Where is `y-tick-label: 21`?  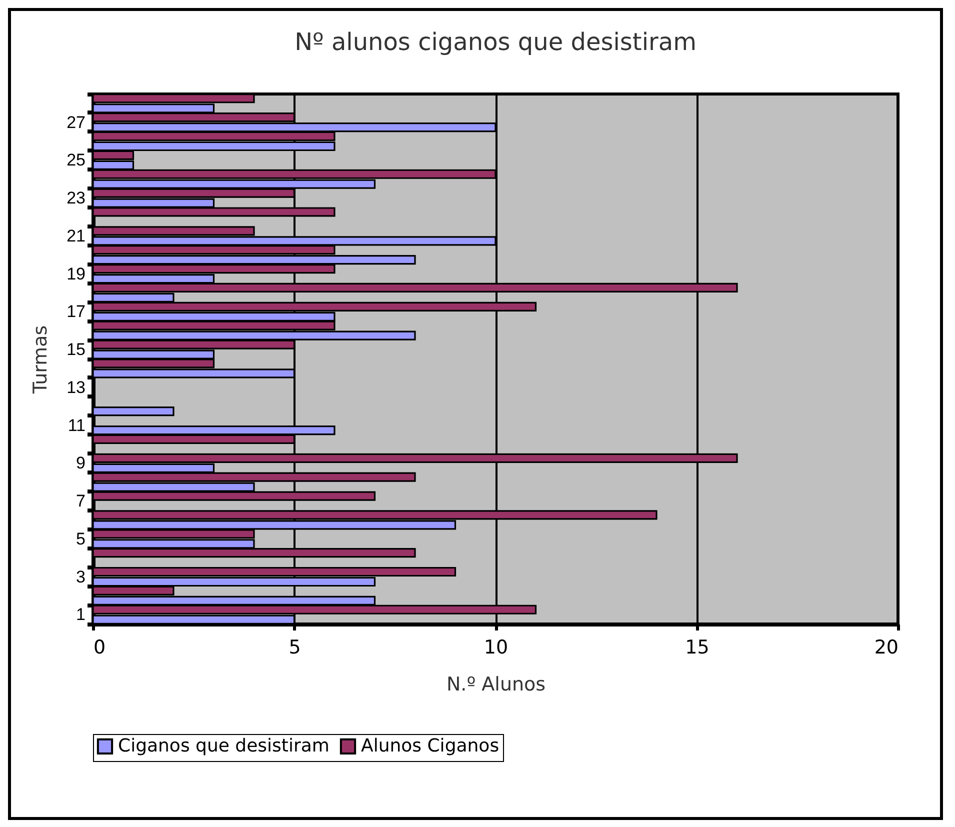
y-tick-label: 21 is located at coordinates (76, 236).